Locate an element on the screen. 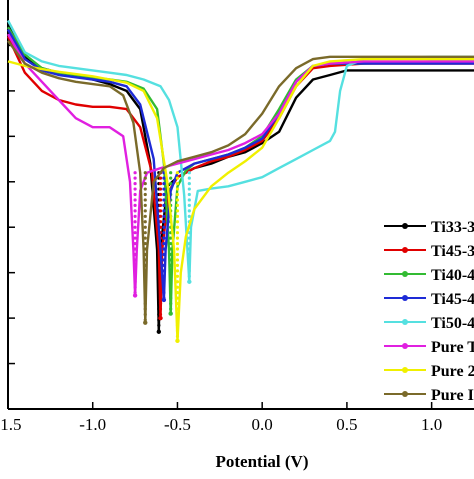  legend-swatch-marker is located at coordinates (405, 346).